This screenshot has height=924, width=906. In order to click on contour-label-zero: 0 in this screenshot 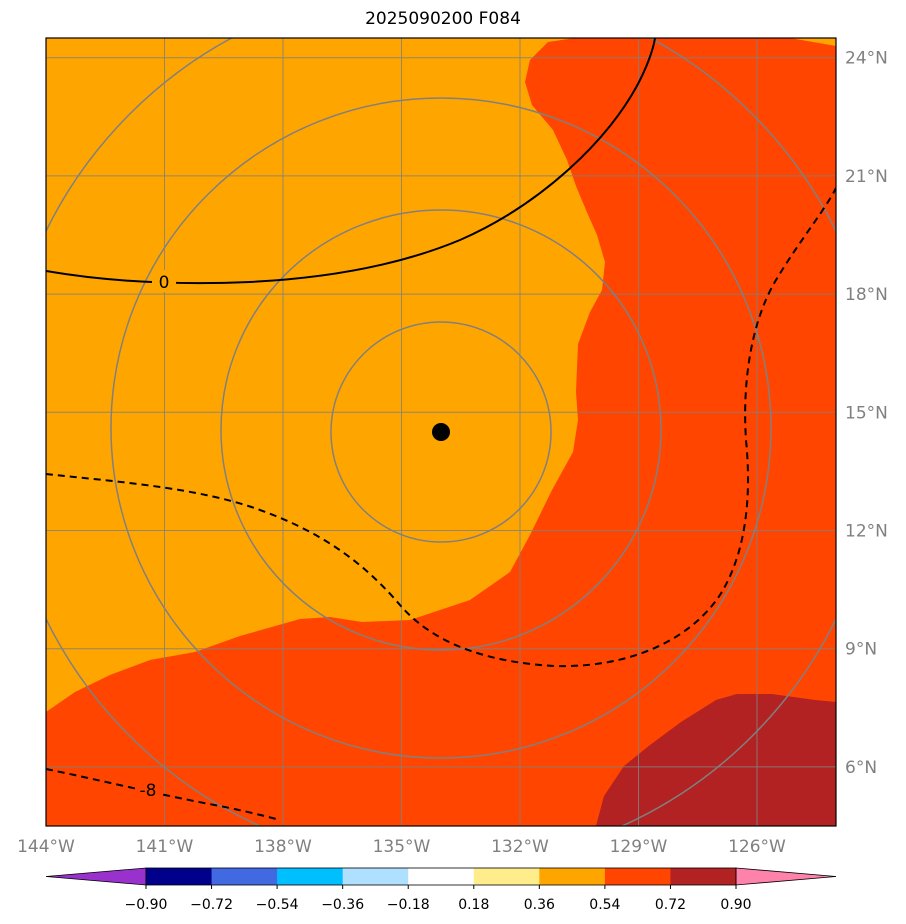, I will do `click(164, 283)`.